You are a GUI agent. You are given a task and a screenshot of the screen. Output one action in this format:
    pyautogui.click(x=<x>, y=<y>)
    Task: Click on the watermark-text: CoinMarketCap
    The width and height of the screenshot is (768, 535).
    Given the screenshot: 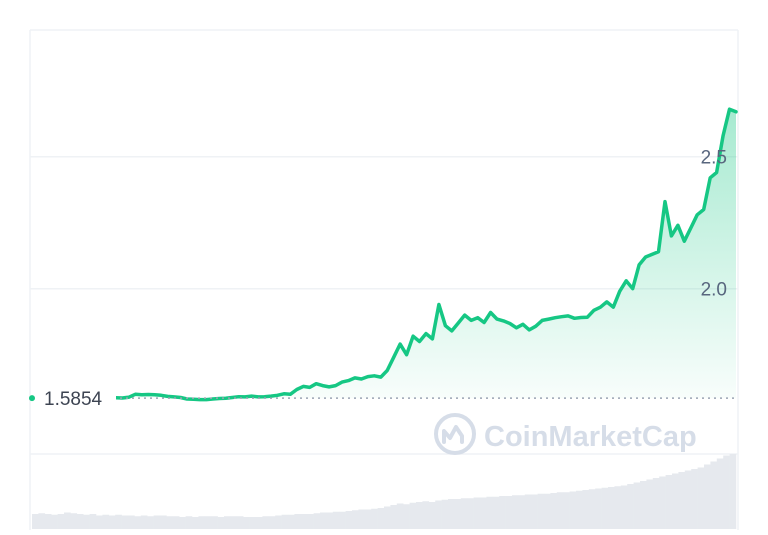 What is the action you would take?
    pyautogui.click(x=590, y=437)
    